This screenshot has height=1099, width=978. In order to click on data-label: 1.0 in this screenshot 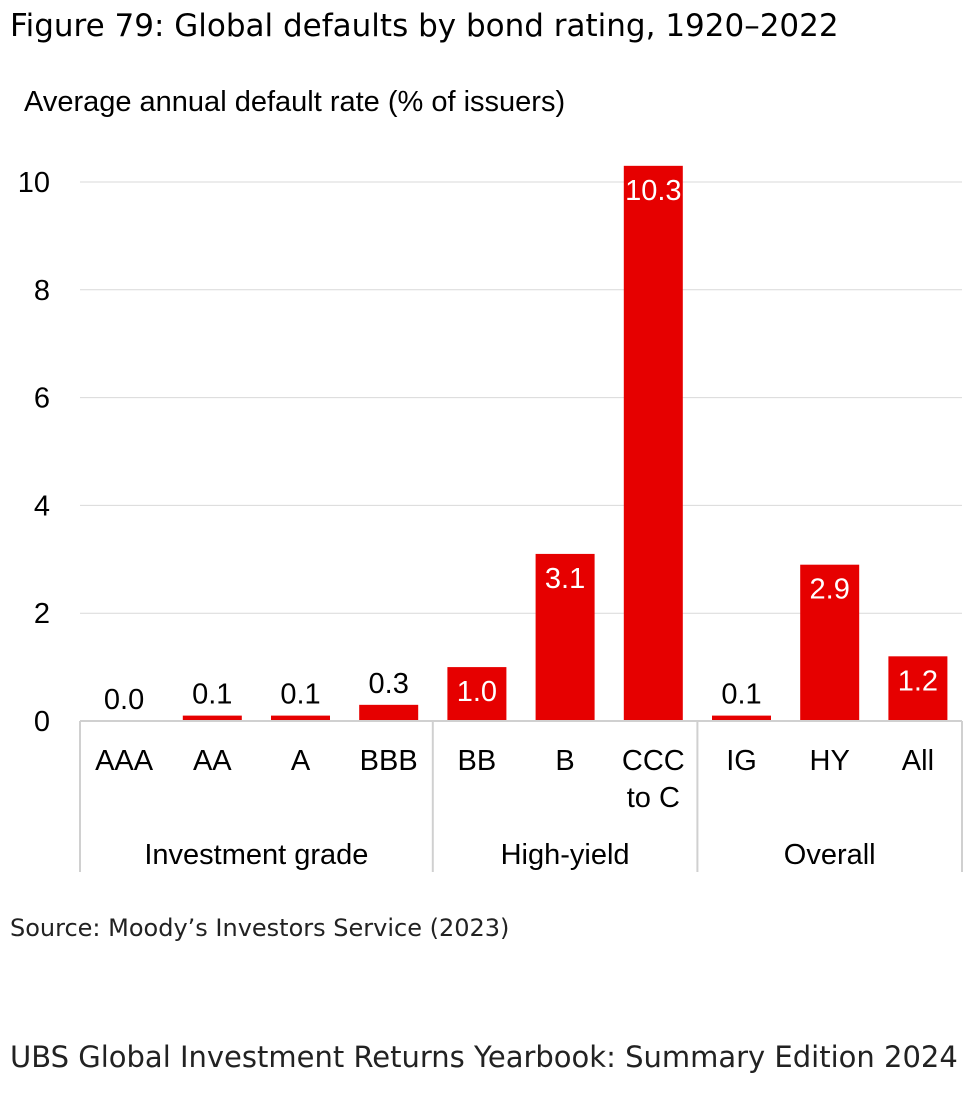, I will do `click(477, 692)`.